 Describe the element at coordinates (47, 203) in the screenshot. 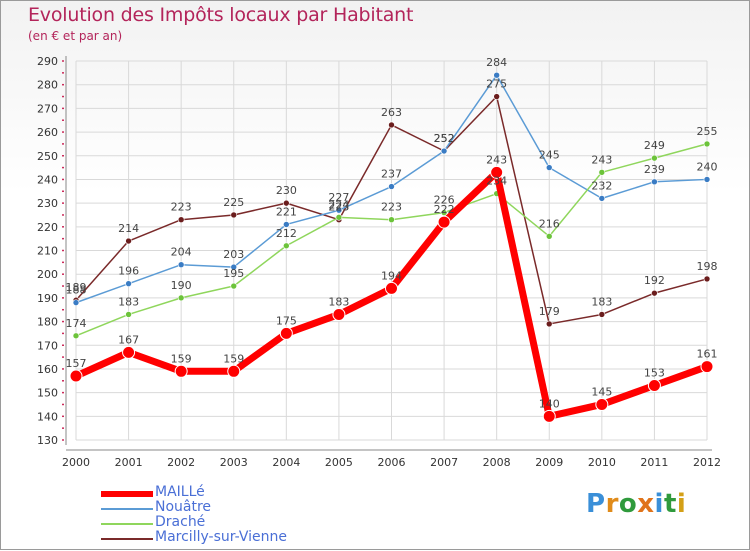

I see `y-tick-label: 230` at that location.